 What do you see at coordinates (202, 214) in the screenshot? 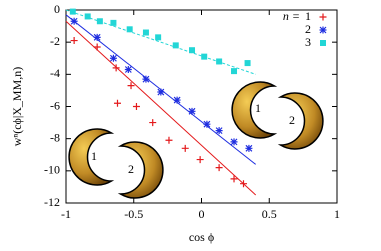
I see `x-tick-label: 0` at bounding box center [202, 214].